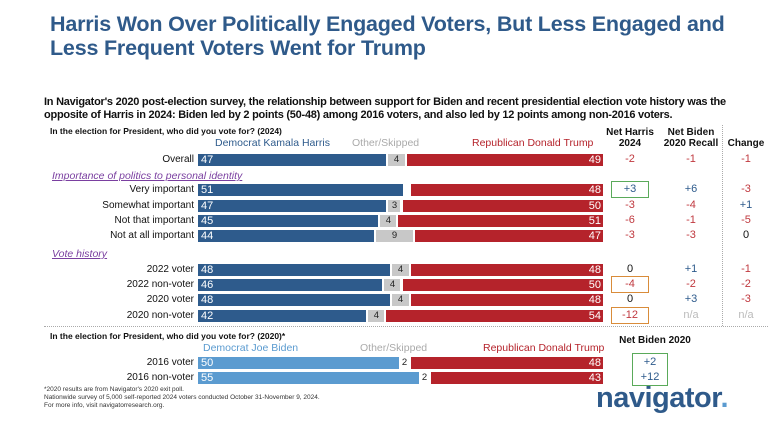 The height and width of the screenshot is (432, 768). I want to click on row-label: 2022 non-voter, so click(160, 284).